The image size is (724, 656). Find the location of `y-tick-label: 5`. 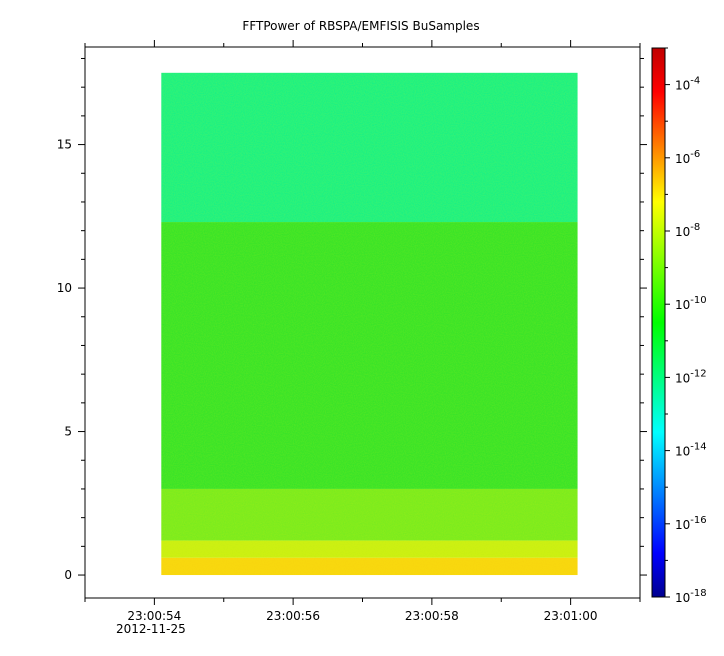

y-tick-label: 5 is located at coordinates (68, 432).